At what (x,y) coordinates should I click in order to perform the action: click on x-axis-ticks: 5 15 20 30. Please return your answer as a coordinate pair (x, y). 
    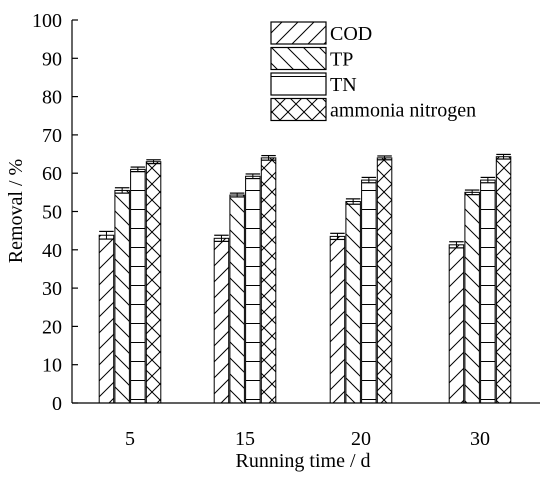
    Looking at the image, I should click on (307, 439).